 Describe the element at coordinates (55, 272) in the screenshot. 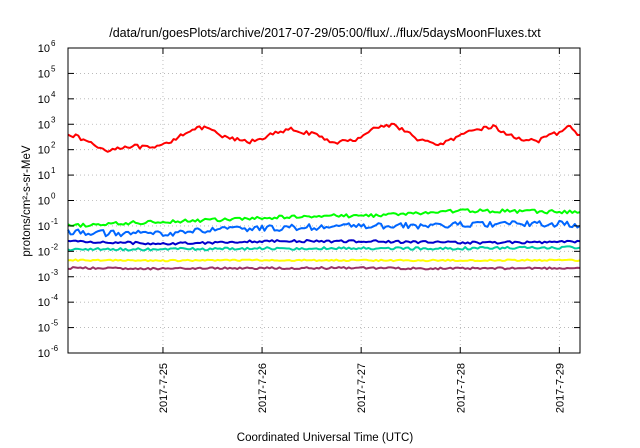

I see `y-tick-exponent: -3` at that location.